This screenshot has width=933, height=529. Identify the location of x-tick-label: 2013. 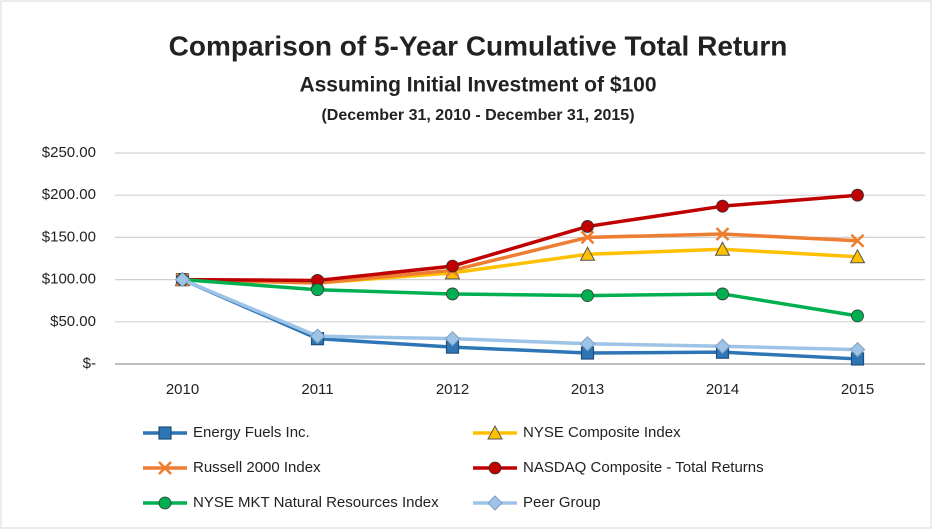
(587, 389).